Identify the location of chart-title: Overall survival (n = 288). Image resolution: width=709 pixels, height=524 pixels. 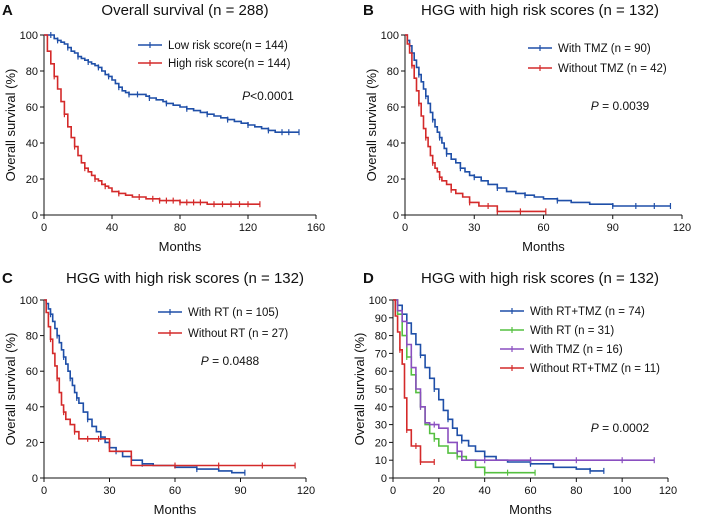
(184, 10).